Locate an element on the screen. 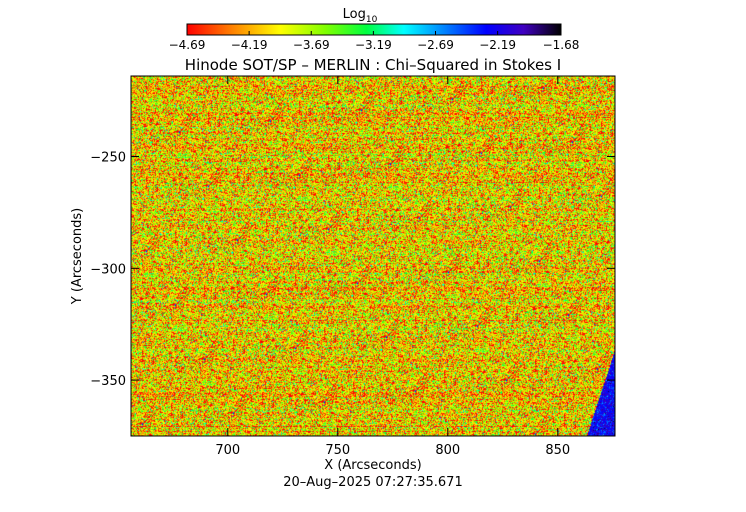  x-tick-label: 800 is located at coordinates (447, 450).